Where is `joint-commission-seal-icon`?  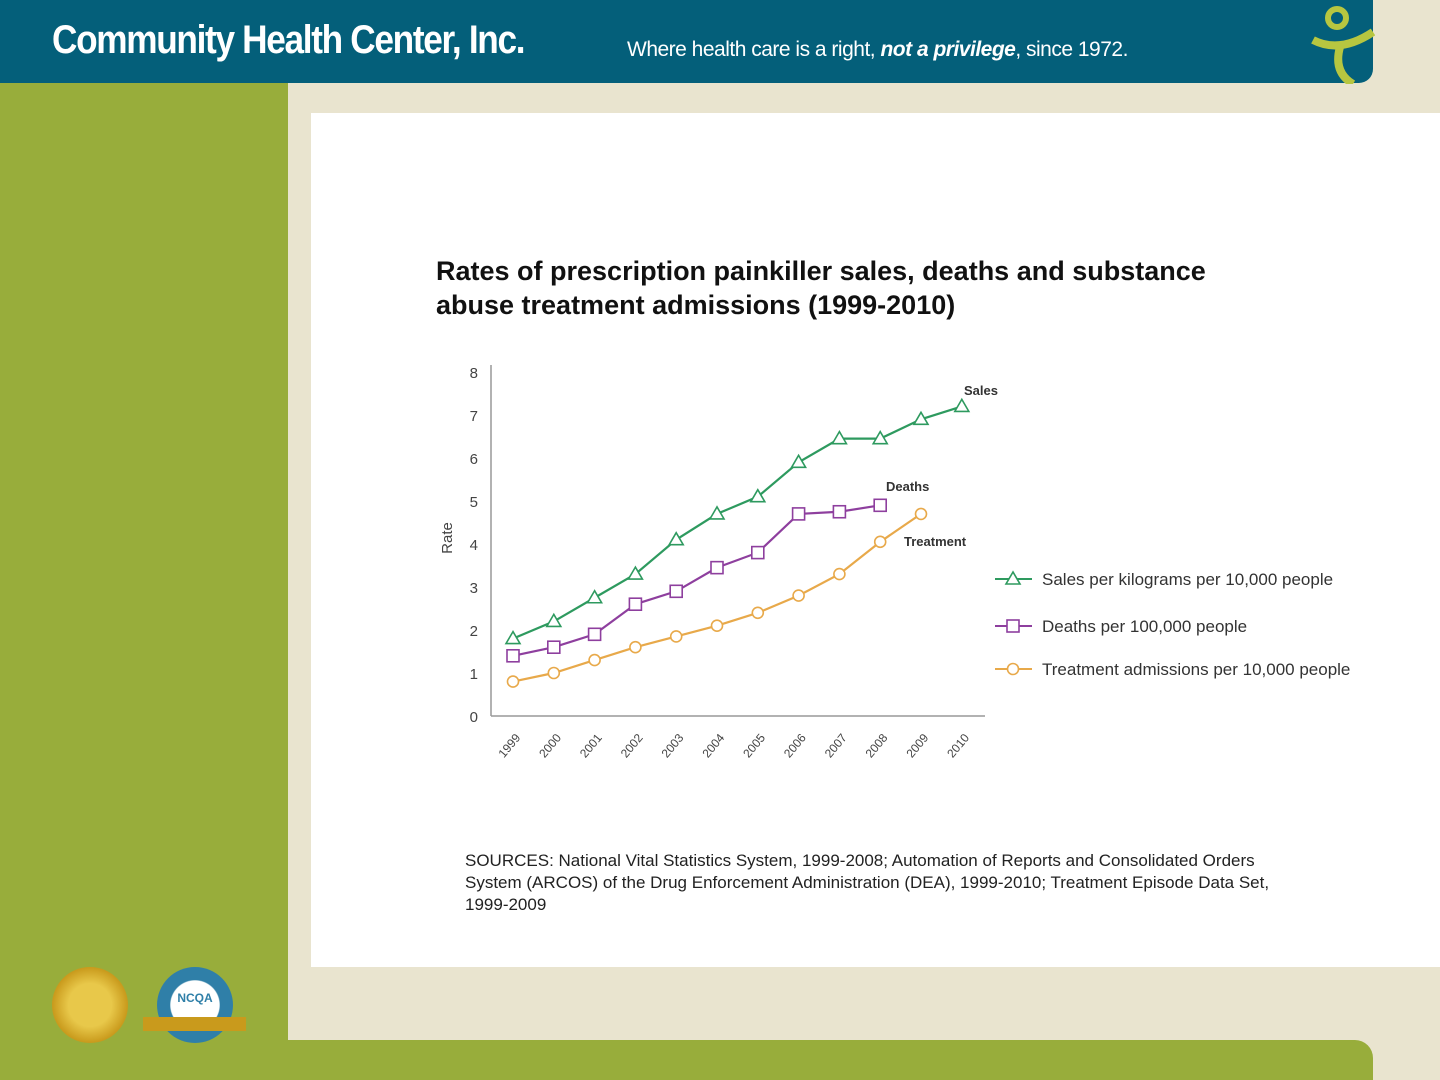 joint-commission-seal-icon is located at coordinates (90, 1005).